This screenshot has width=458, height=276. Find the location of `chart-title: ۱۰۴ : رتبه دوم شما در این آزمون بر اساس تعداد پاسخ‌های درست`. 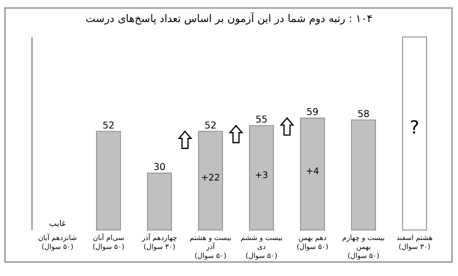

chart-title: ۱۰۴ : رتبه دوم شما در این آزمون بر اساس تعداد پاسخ‌های درست is located at coordinates (229, 18).